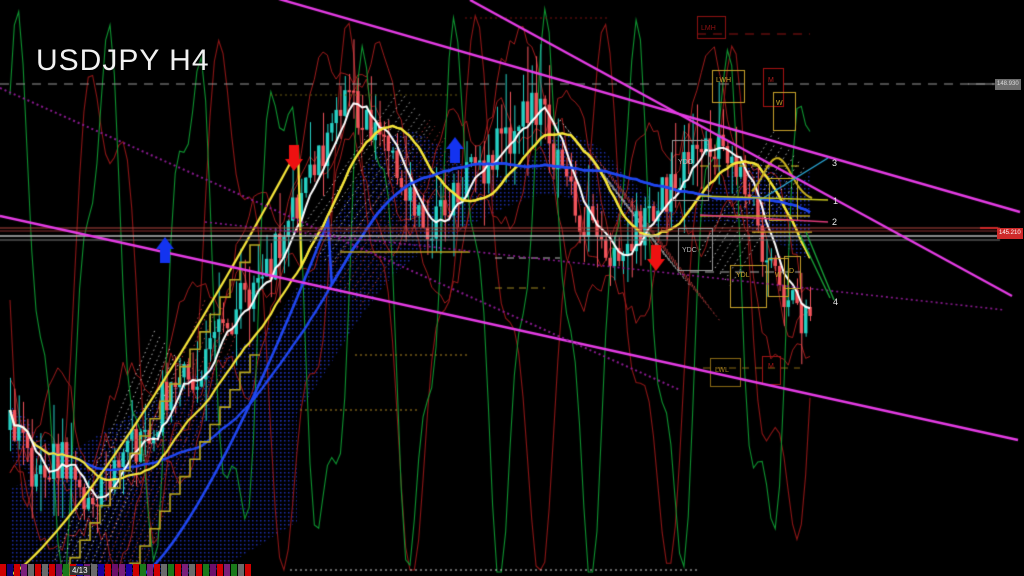 The height and width of the screenshot is (576, 1024). What do you see at coordinates (771, 366) in the screenshot?
I see `month-level-2-label: M` at bounding box center [771, 366].